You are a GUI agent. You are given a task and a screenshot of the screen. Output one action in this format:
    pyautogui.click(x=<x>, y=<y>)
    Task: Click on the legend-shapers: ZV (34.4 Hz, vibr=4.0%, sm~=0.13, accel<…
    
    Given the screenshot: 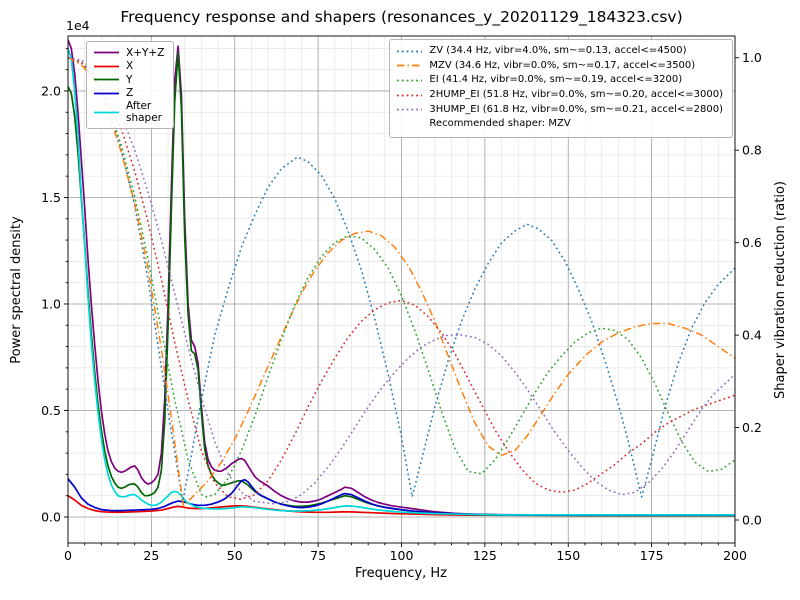 What is the action you would take?
    pyautogui.click(x=561, y=88)
    